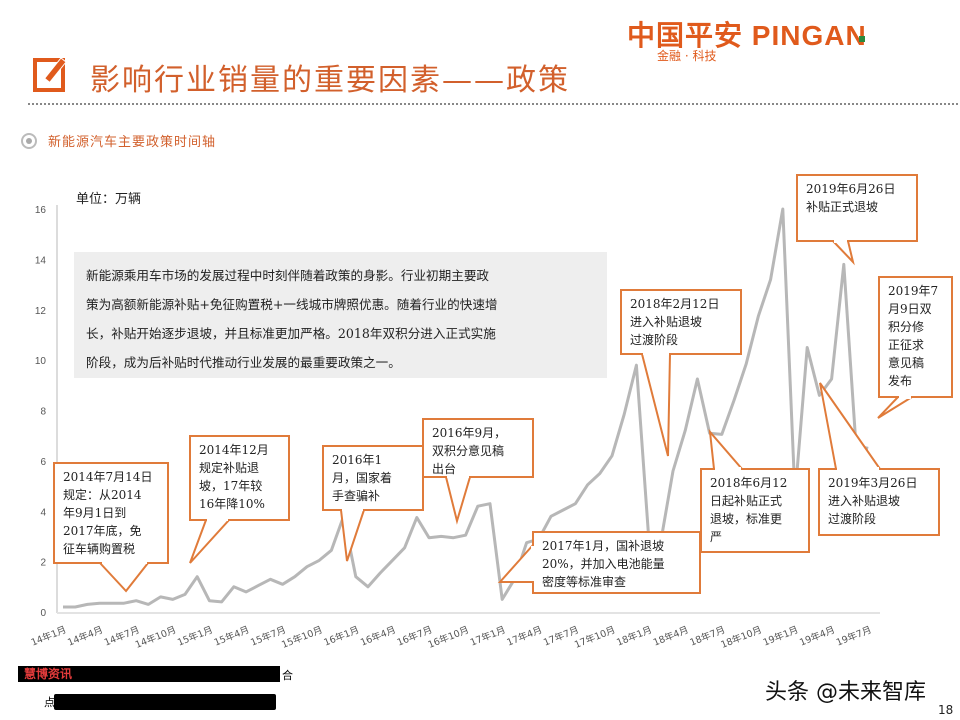  Describe the element at coordinates (616, 562) in the screenshot. I see `callout-2017-01: 2017年1月，国补退坡 20%，并加入电池能量 密度等标准审查` at that location.